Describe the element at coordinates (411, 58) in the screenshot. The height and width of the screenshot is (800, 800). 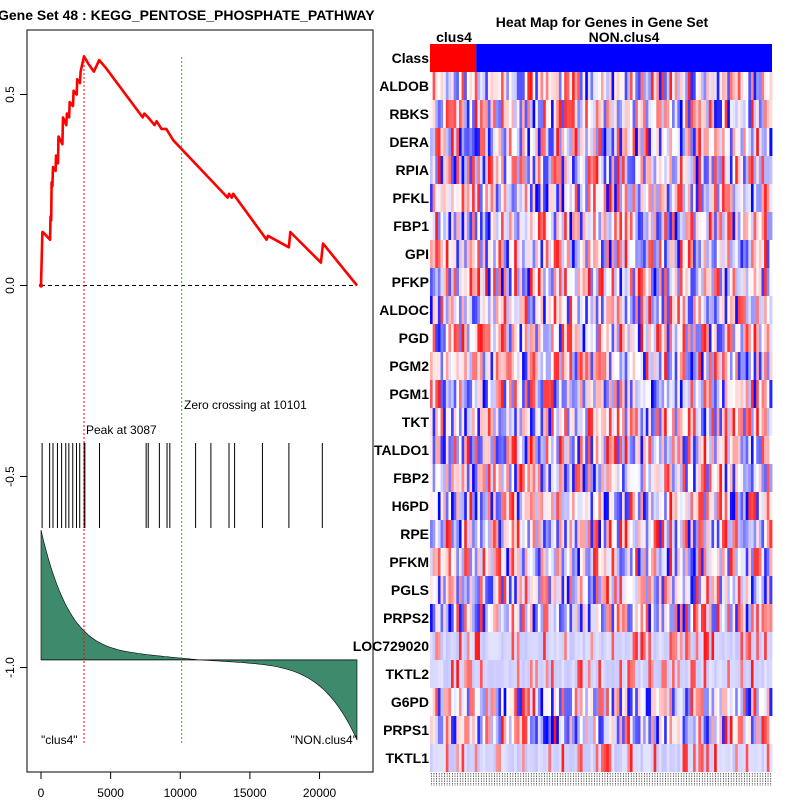
I see `class-row-label: Class` at that location.